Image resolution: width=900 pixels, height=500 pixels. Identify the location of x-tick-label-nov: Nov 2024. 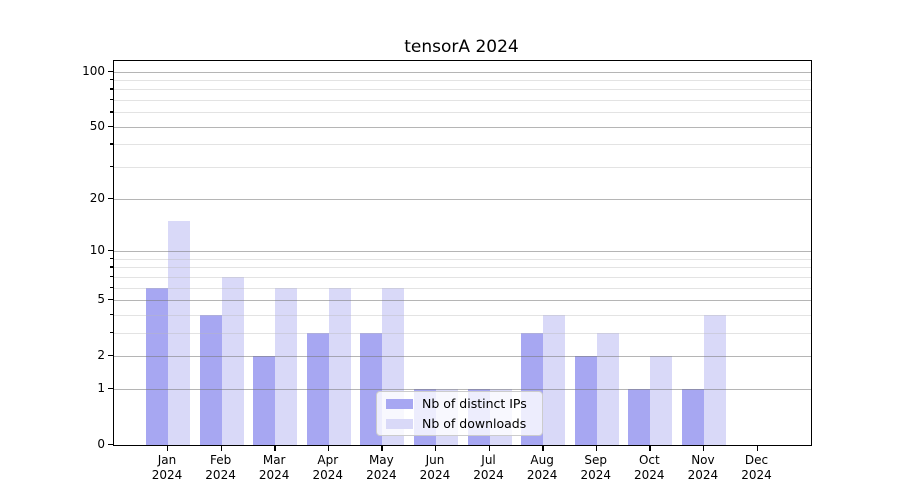
(703, 467).